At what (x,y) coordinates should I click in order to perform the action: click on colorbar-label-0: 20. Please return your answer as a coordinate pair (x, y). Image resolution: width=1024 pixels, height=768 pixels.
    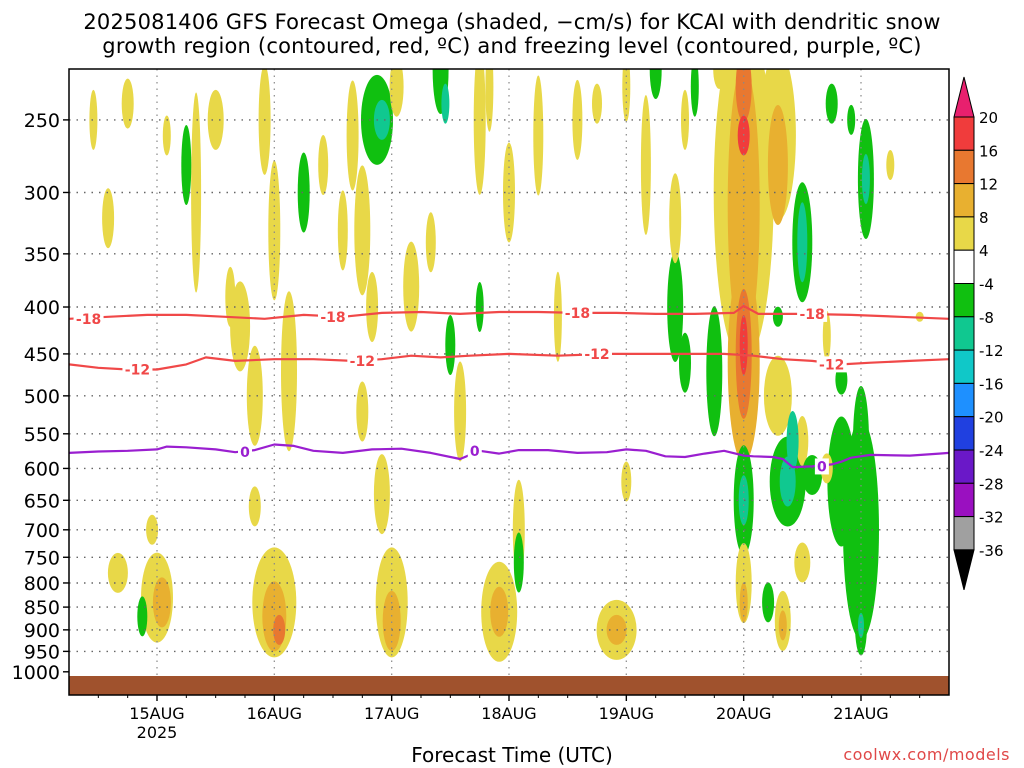
    Looking at the image, I should click on (988, 118).